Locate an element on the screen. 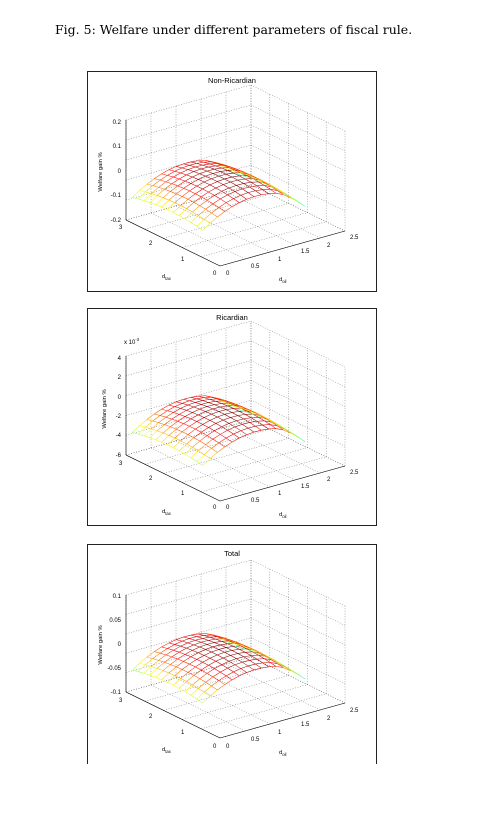  y-tick-label: 2 is located at coordinates (329, 719).